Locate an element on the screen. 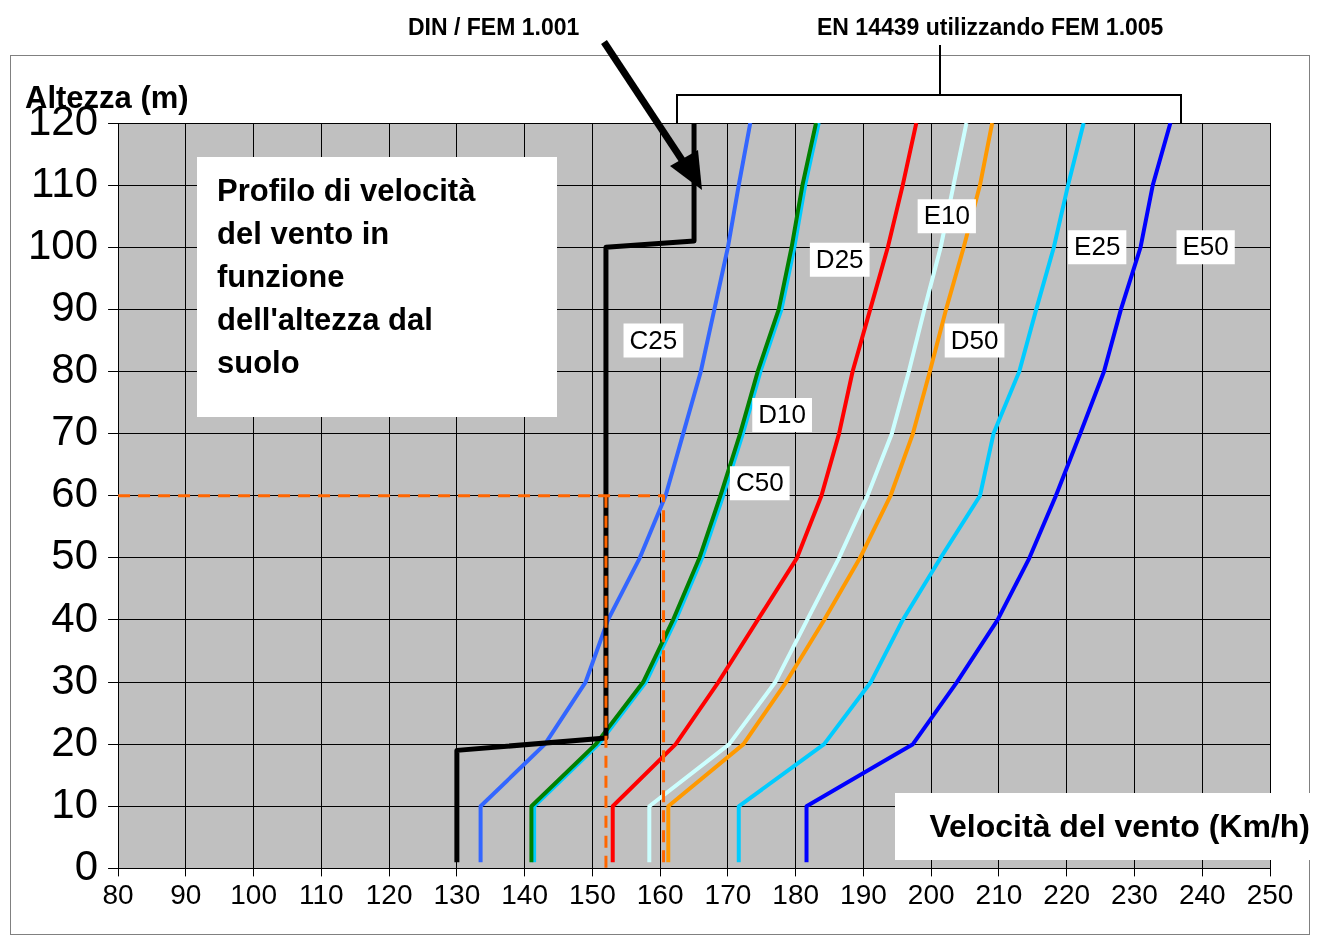  x-tick-label: 250 is located at coordinates (1270, 894).